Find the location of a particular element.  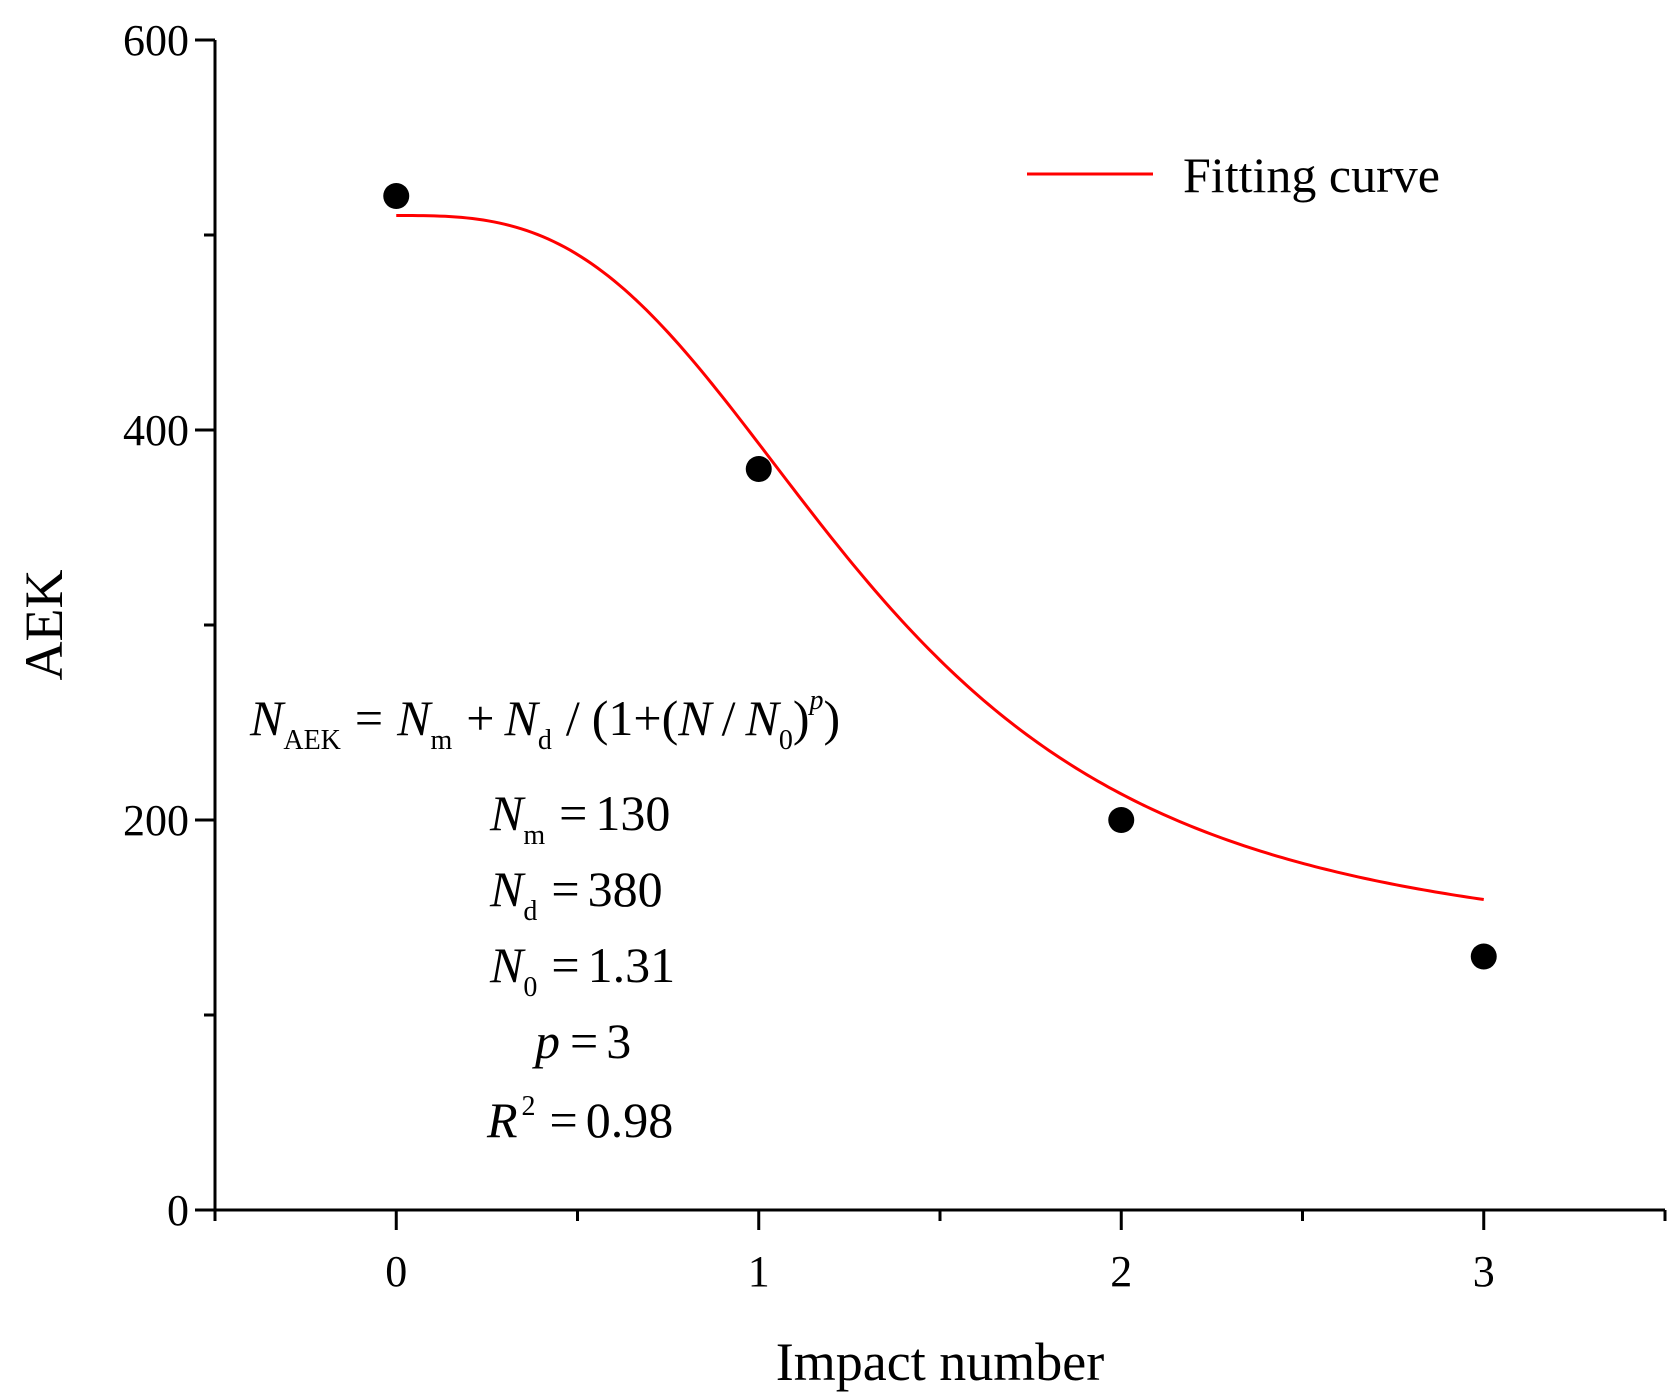

param-n0: N0 = 1.31 is located at coordinates (582, 970).